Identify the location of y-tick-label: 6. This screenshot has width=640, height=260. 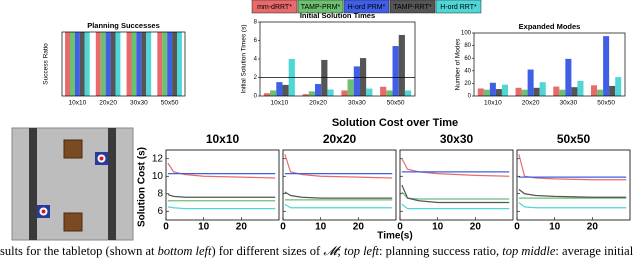
(160, 211).